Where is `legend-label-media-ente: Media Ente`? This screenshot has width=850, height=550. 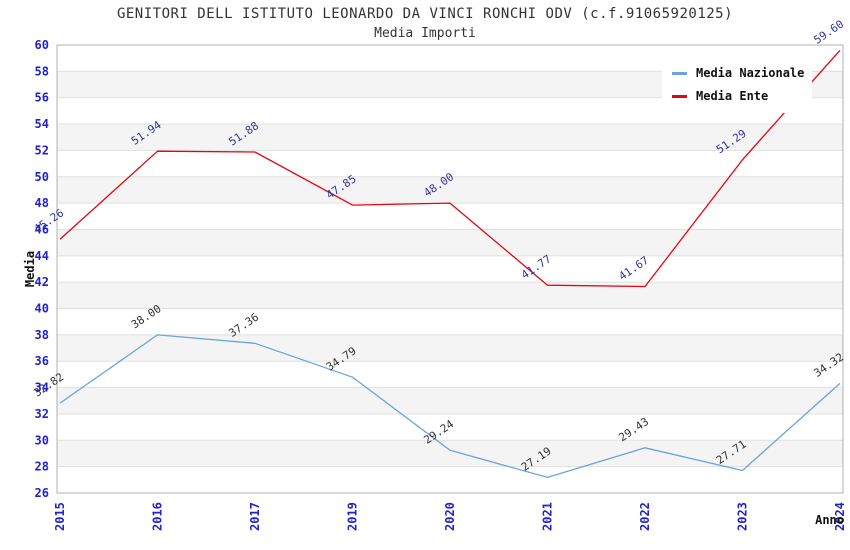 legend-label-media-ente: Media Ente is located at coordinates (732, 96).